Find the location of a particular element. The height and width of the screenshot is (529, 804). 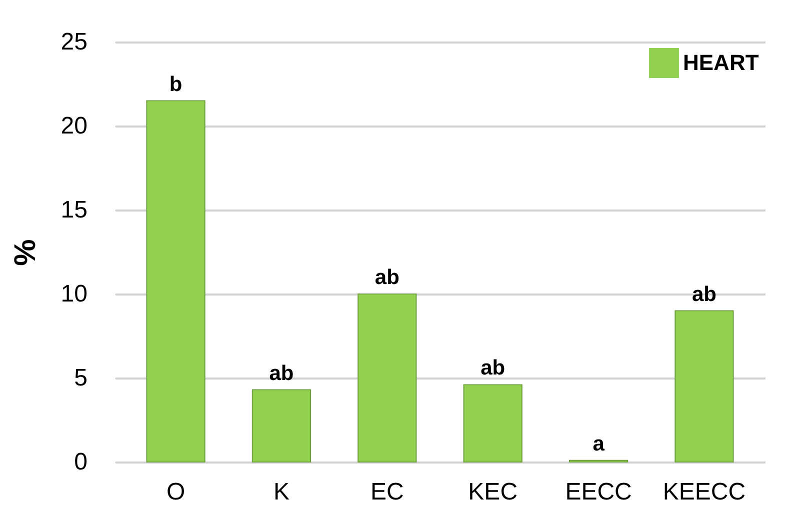

x-tick-label: EECC is located at coordinates (598, 492).